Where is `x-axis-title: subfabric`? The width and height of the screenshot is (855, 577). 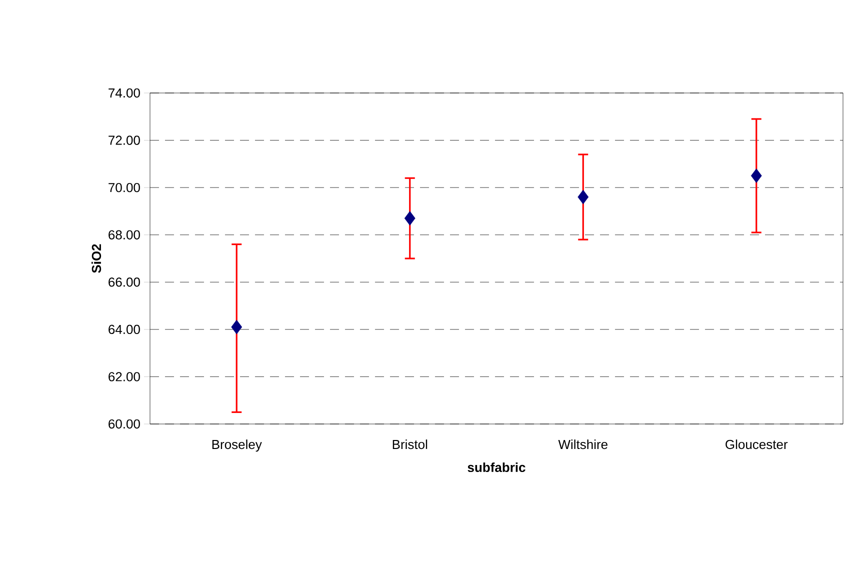 x-axis-title: subfabric is located at coordinates (497, 467).